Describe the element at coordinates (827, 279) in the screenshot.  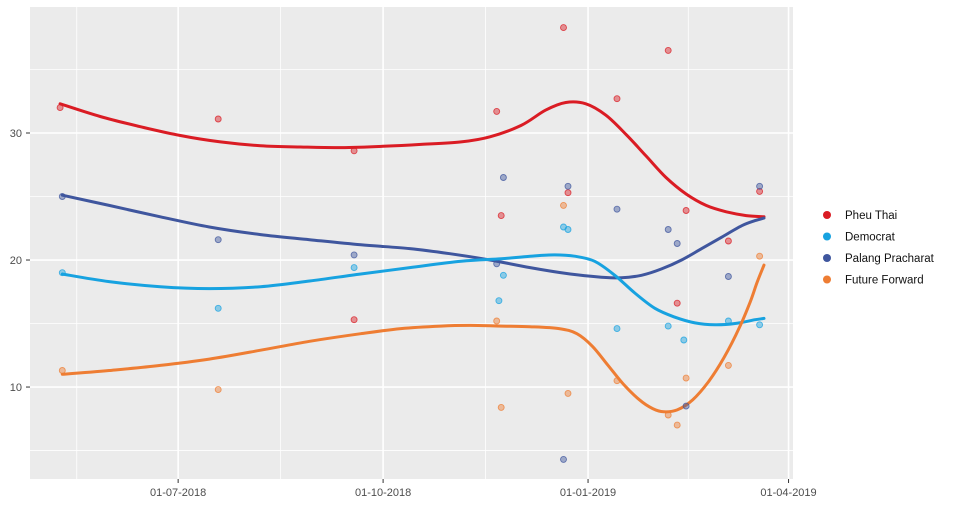
I see `legend-swatch-future-forward` at that location.